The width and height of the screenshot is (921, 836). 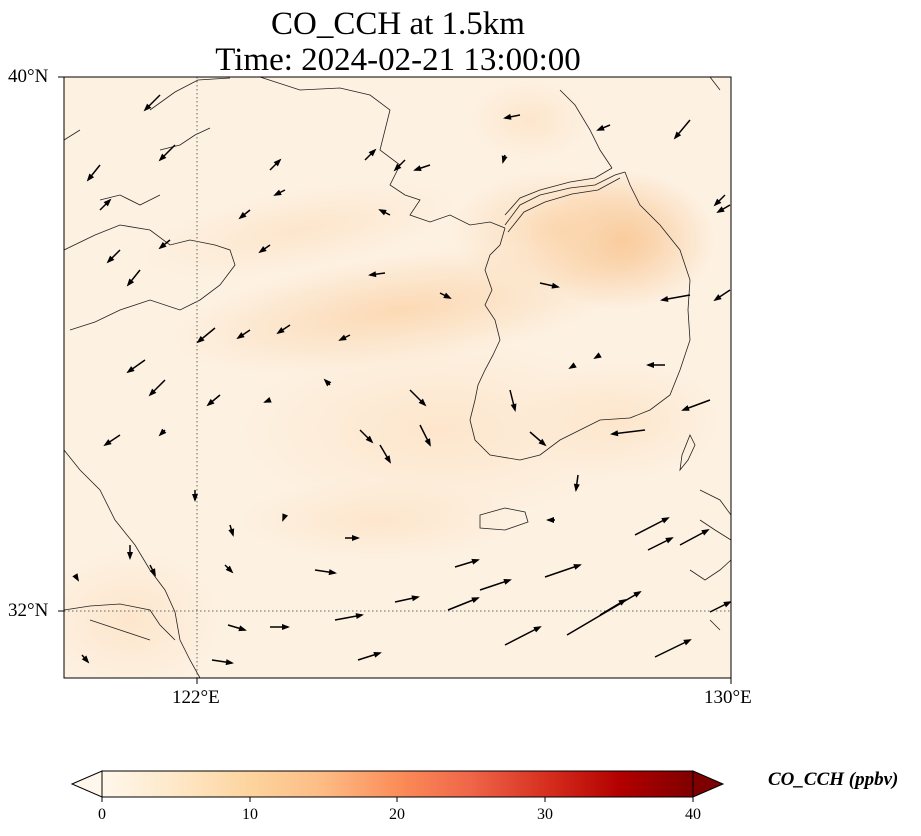 What do you see at coordinates (708, 784) in the screenshot?
I see `colorbar-extend-max` at bounding box center [708, 784].